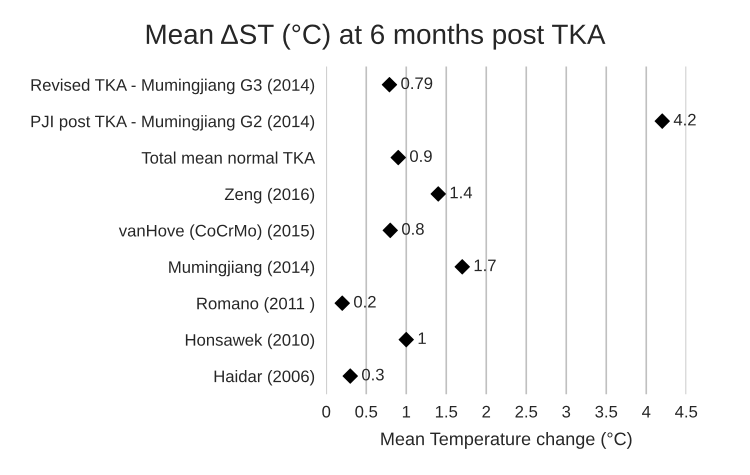  I want to click on data-label: 4.2, so click(685, 120).